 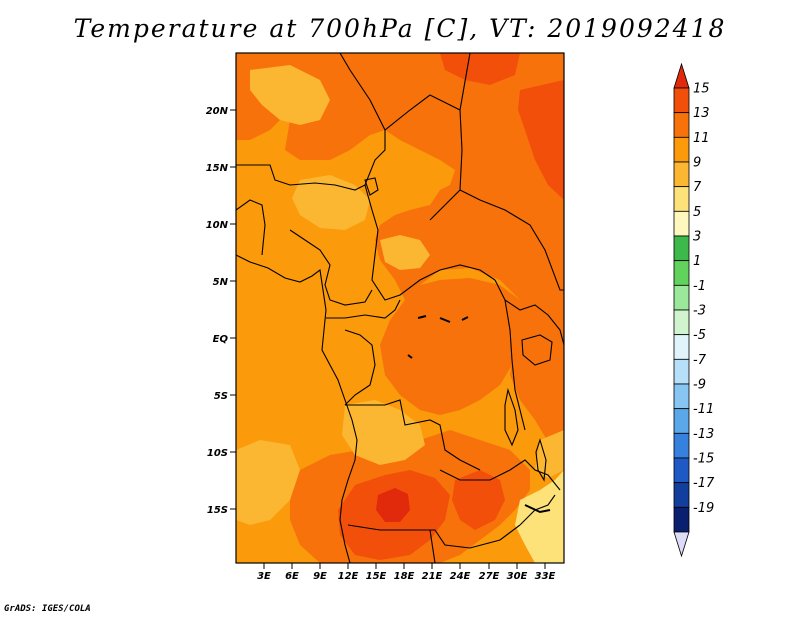 I want to click on lon-label-3e: 3E, so click(x=264, y=576).